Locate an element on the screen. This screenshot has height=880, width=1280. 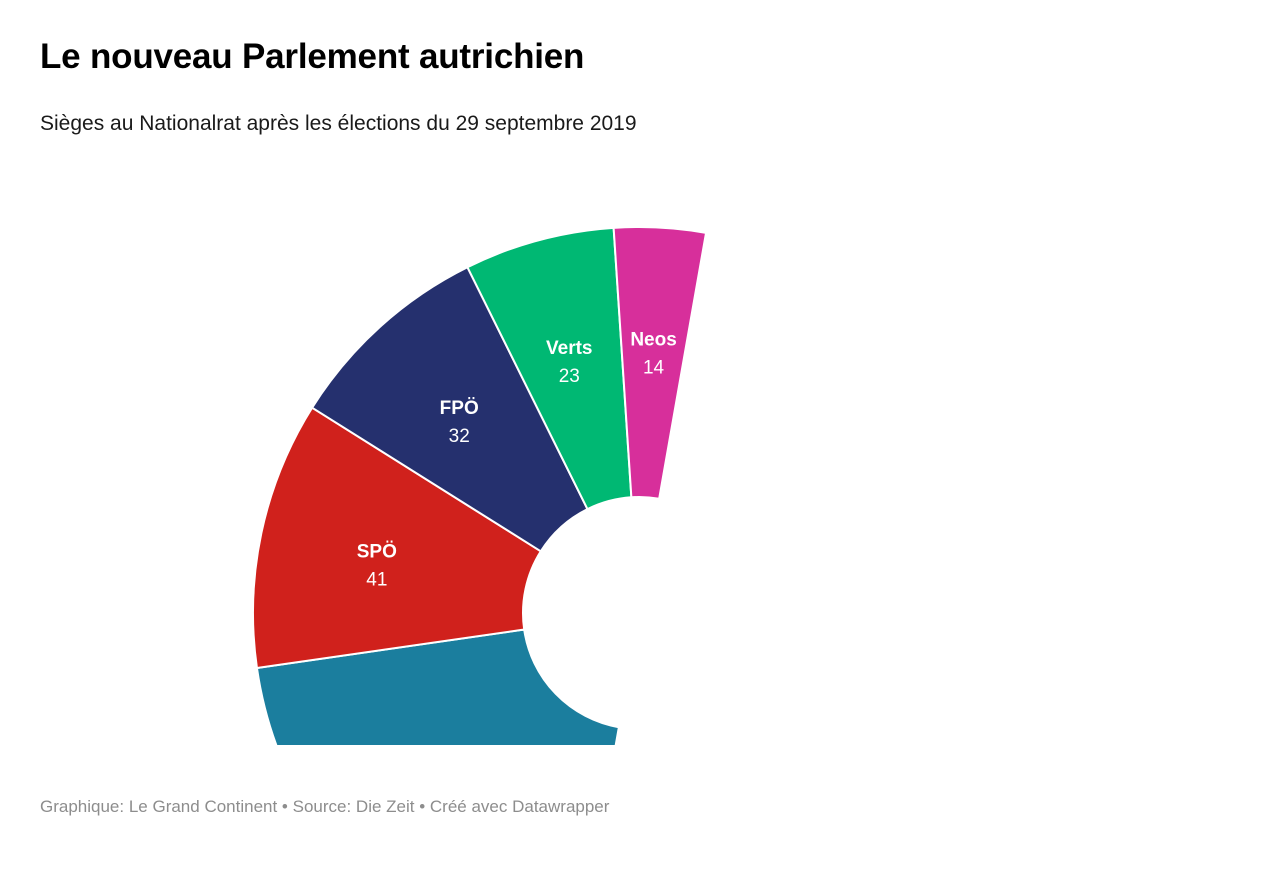
pie-slice-neos is located at coordinates (660, 363).